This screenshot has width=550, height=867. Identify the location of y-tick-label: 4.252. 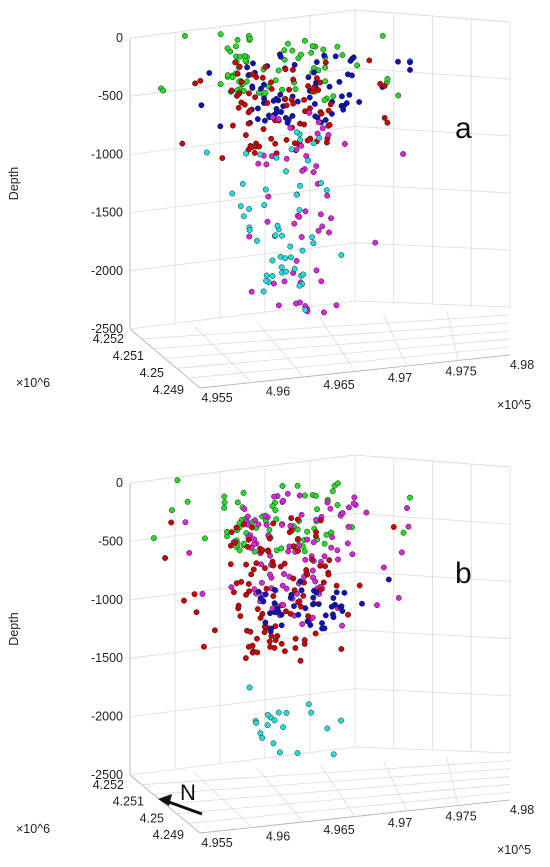
(108, 339).